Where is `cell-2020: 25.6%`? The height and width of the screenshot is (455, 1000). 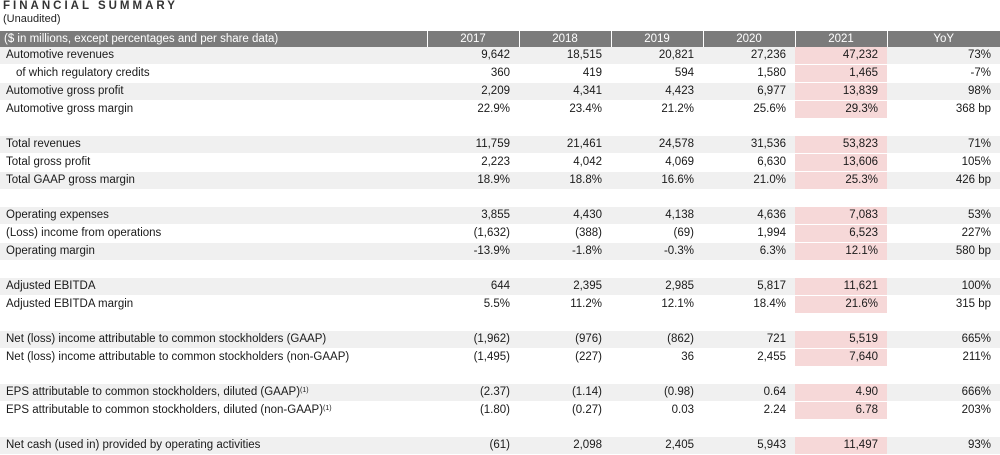
cell-2020: 25.6% is located at coordinates (749, 109).